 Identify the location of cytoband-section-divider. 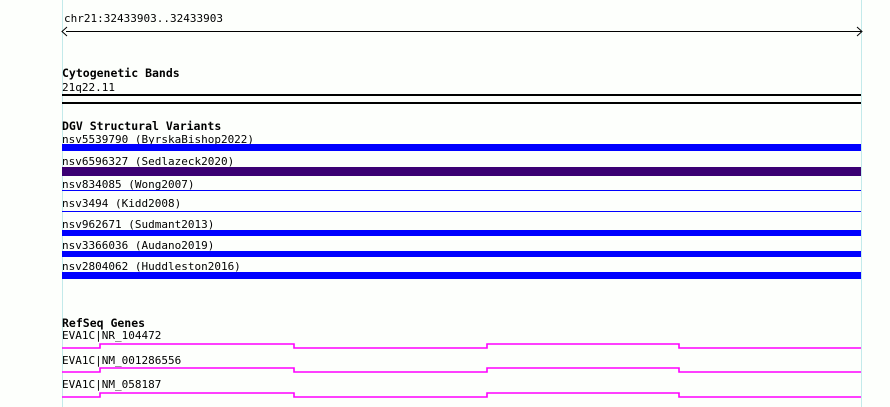
(461, 103).